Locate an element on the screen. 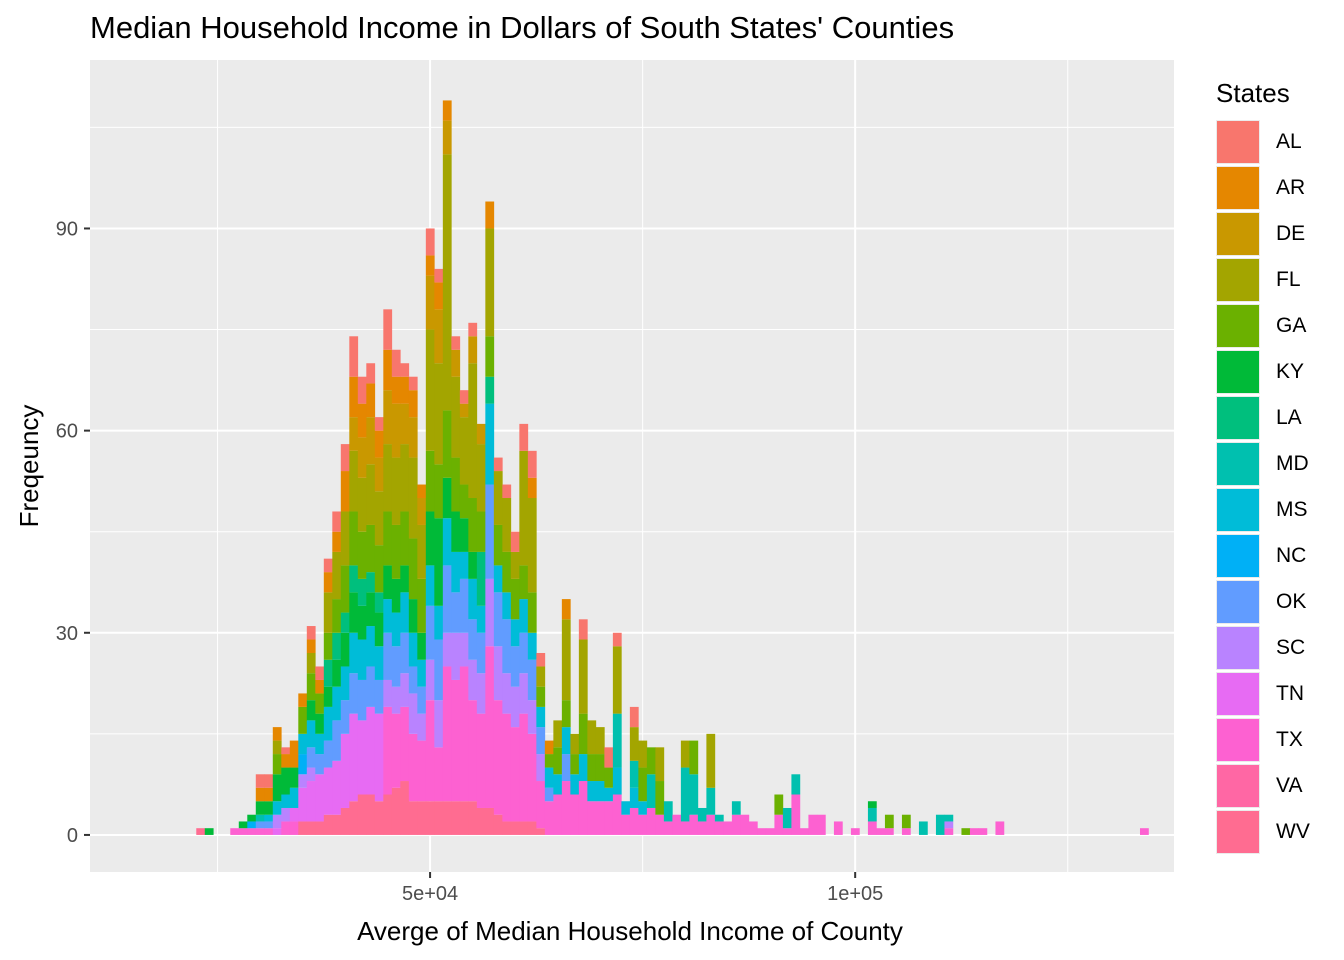  legend-label: WV is located at coordinates (1293, 831).